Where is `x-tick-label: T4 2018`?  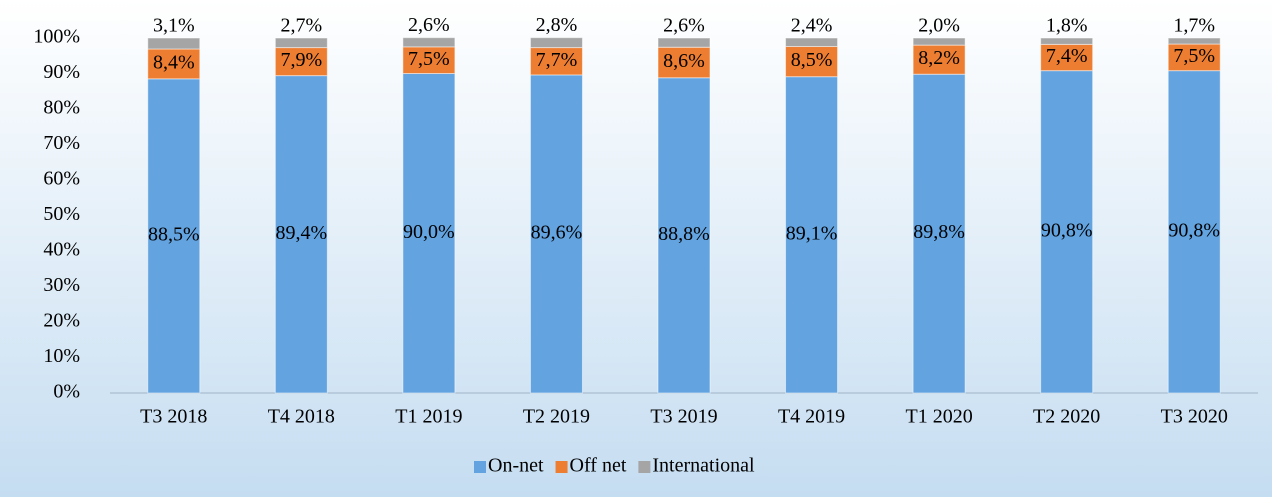
x-tick-label: T4 2018 is located at coordinates (301, 417).